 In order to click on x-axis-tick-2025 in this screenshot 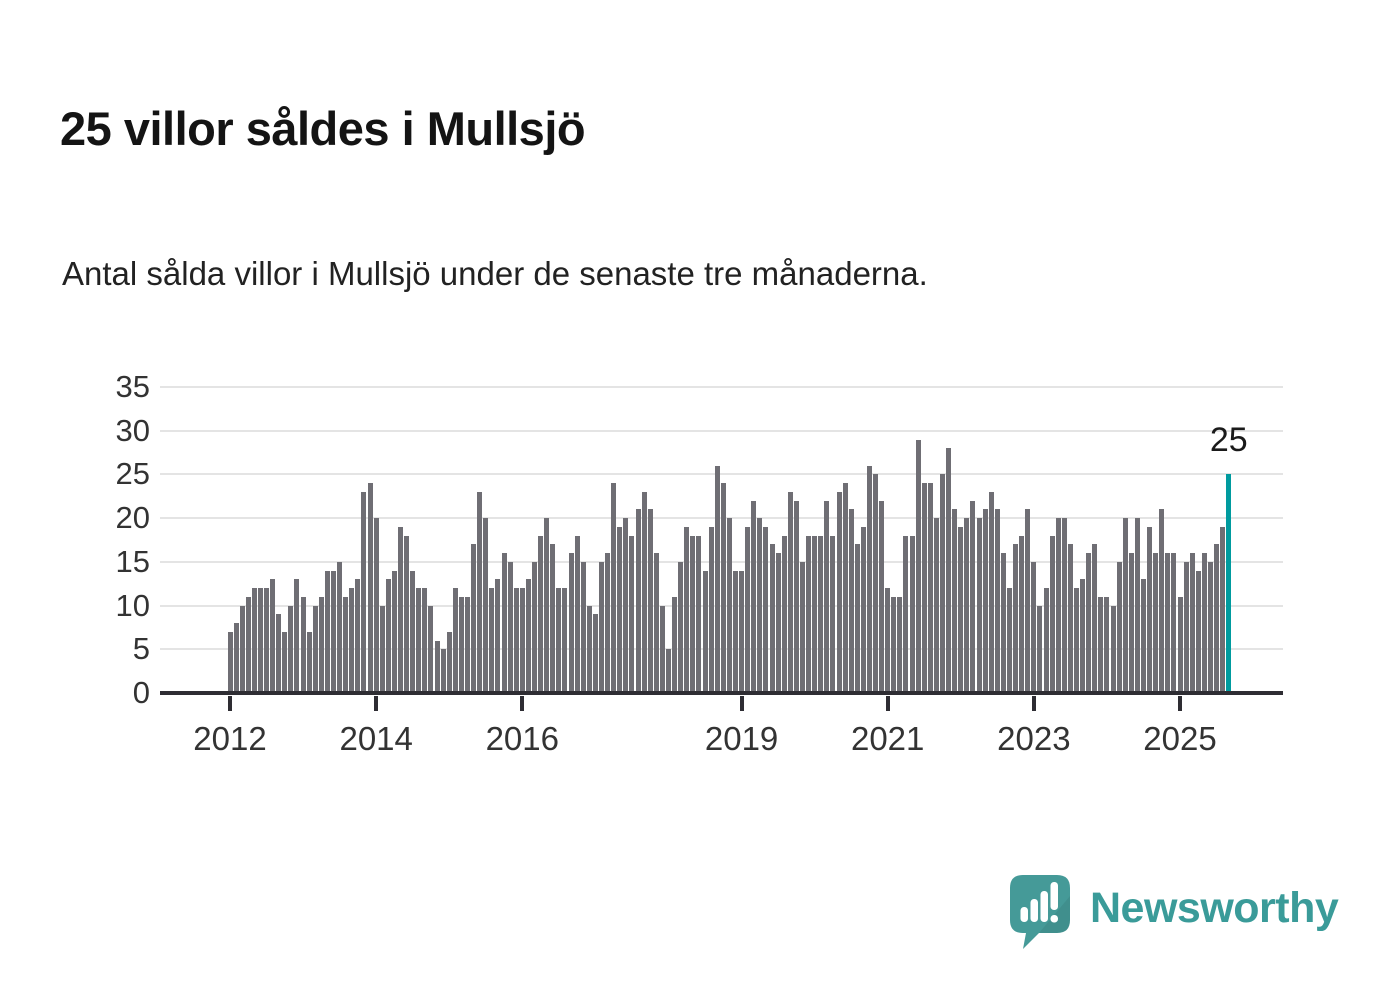, I will do `click(1180, 703)`.